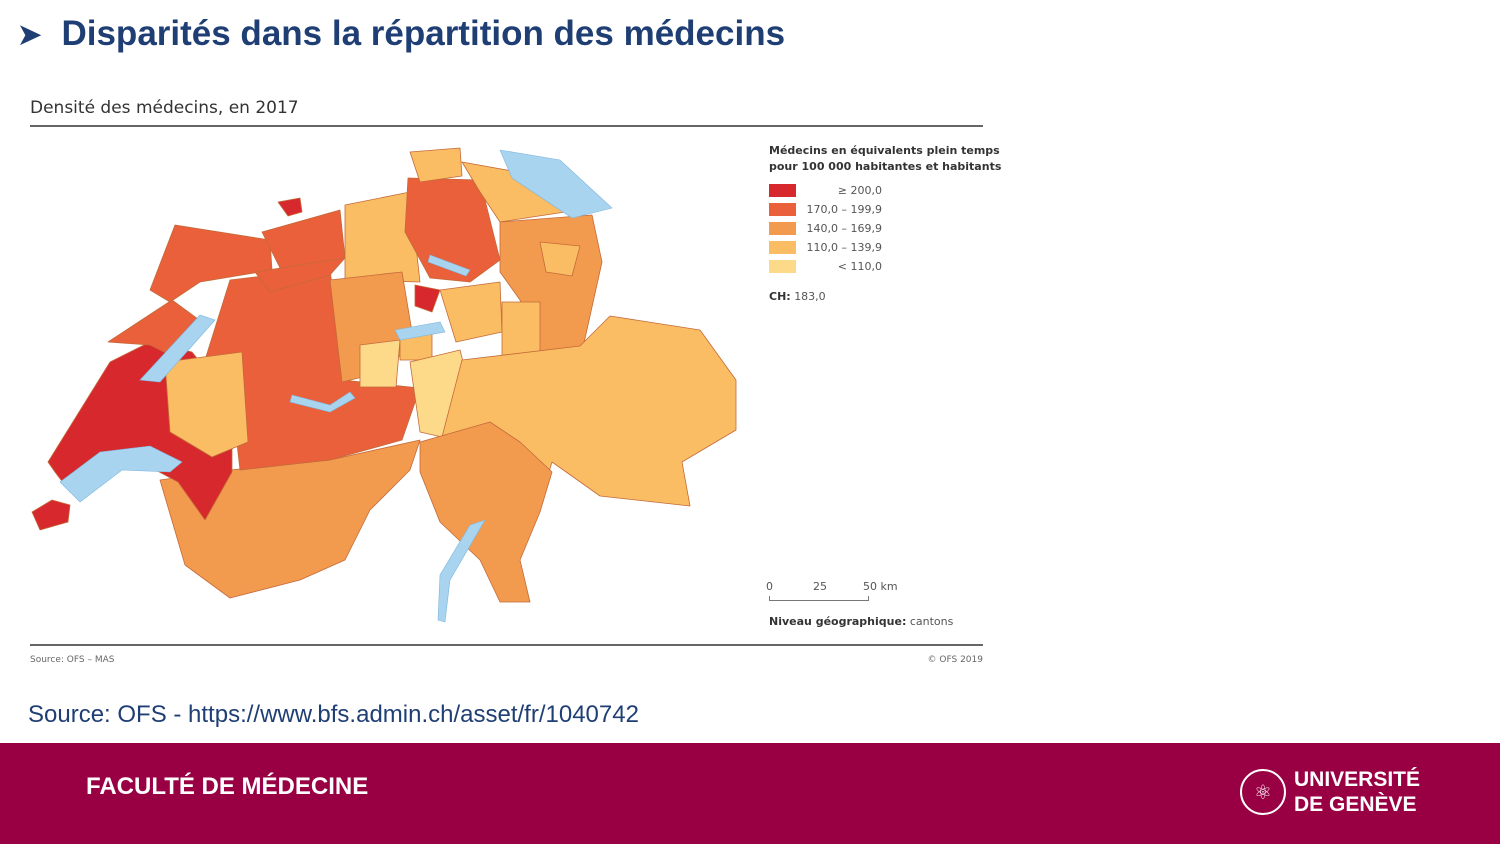 This screenshot has width=1500, height=844. Describe the element at coordinates (1330, 792) in the screenshot. I see `university-logo: ⚛ UNIVERSITÉ DE GENÈVE` at that location.